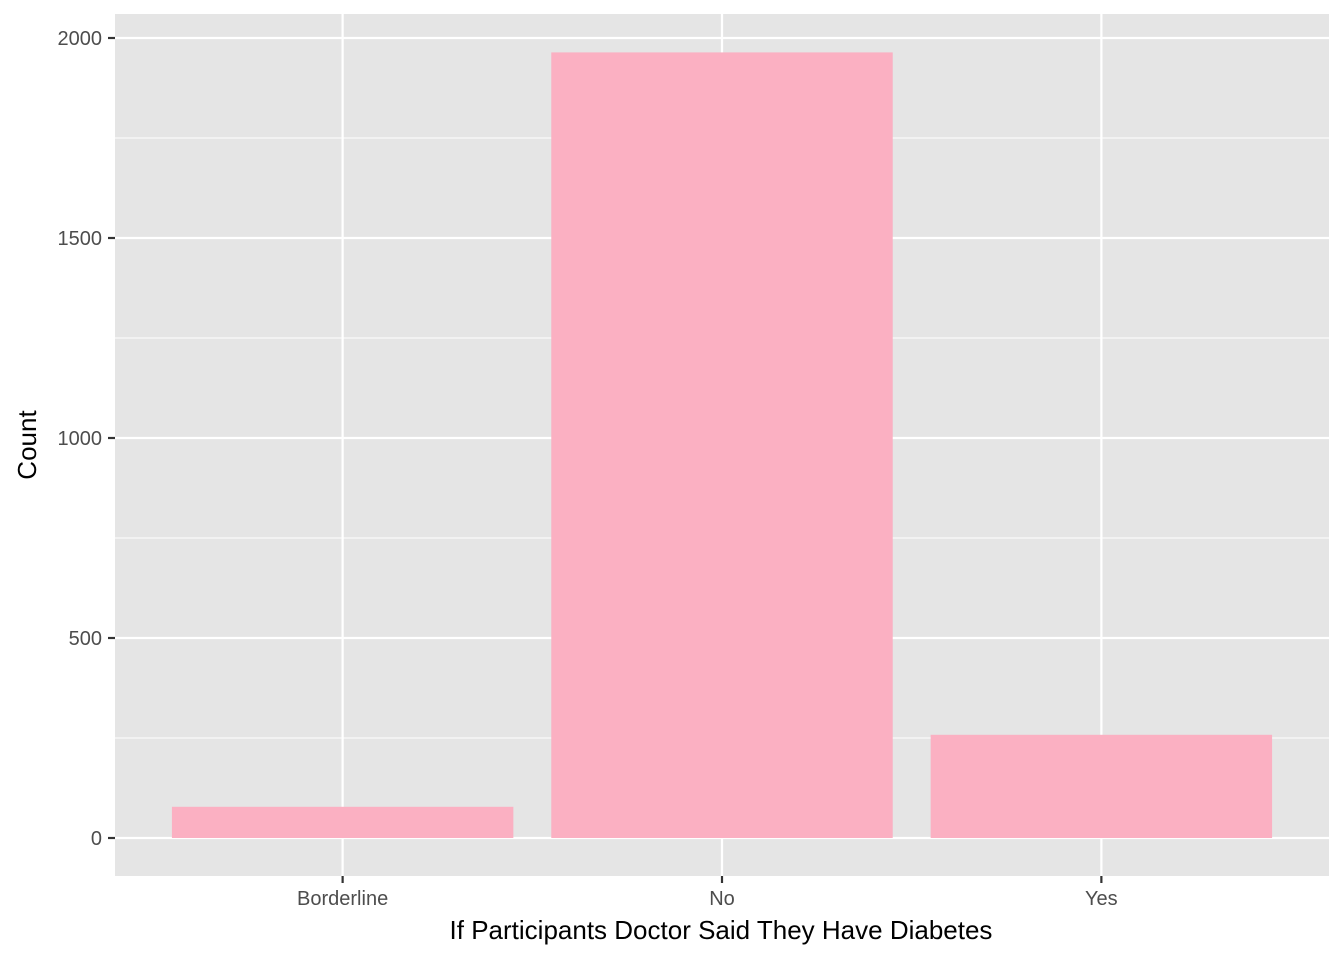 The image size is (1344, 960). Describe the element at coordinates (80, 439) in the screenshot. I see `y-tick-label: 1000` at that location.